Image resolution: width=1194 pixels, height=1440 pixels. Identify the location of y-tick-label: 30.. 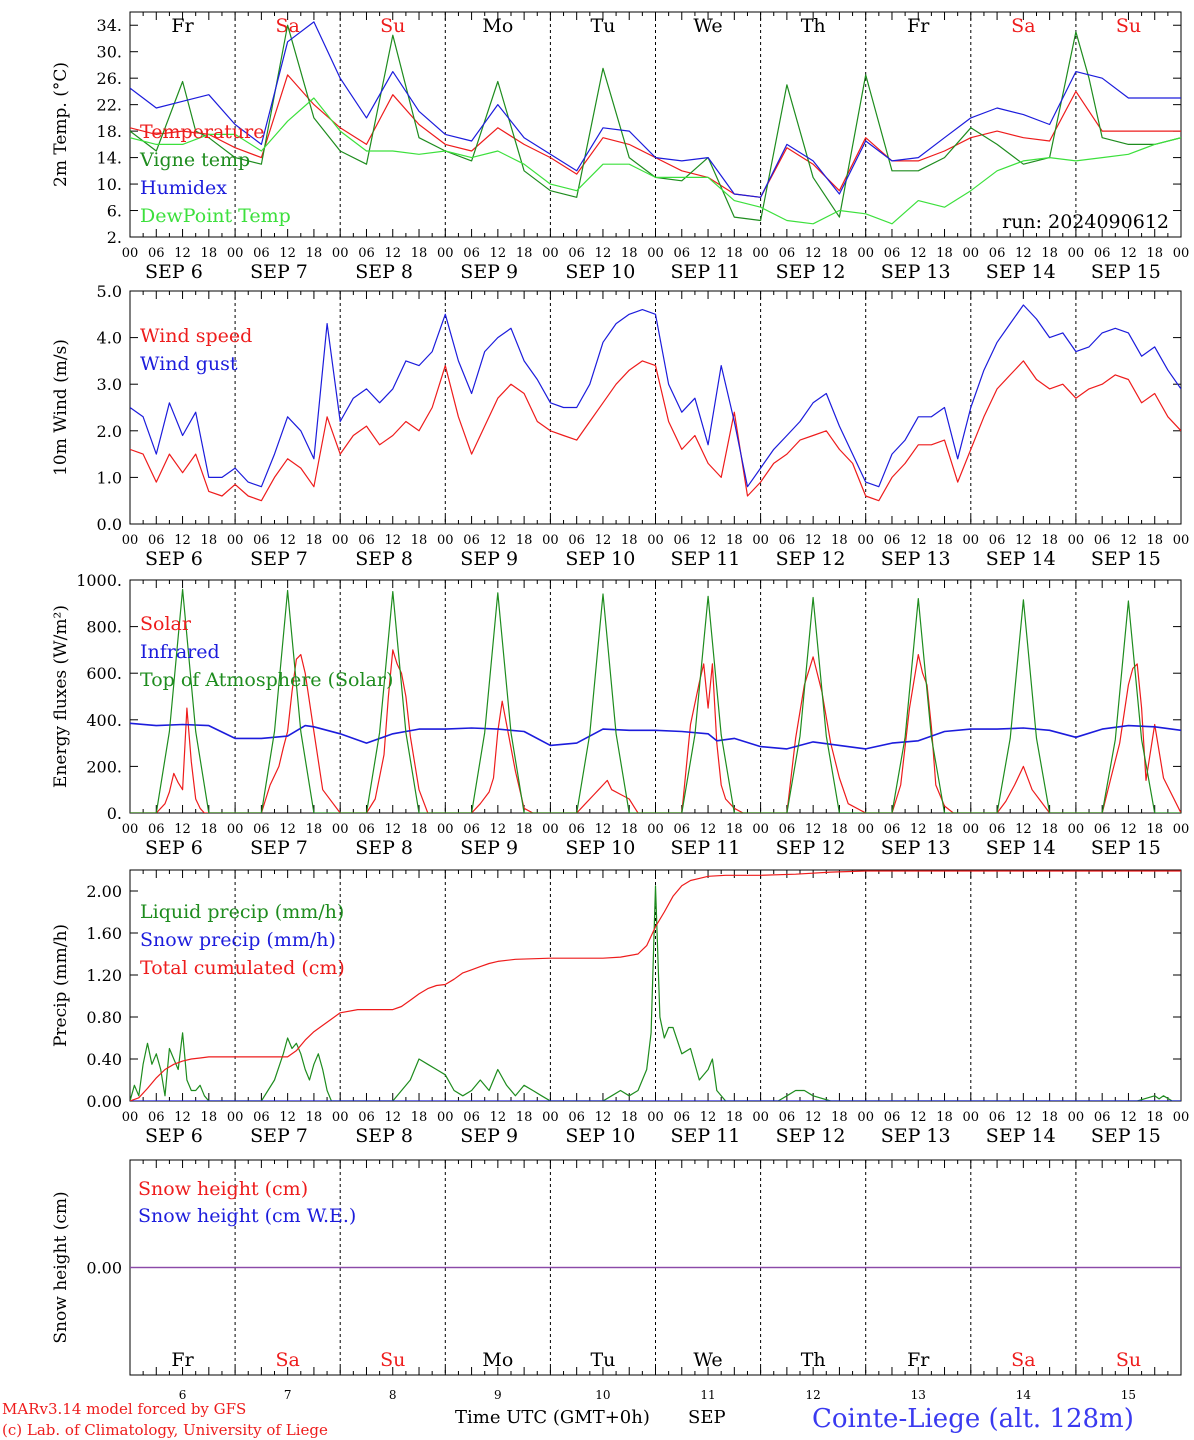
(109, 52).